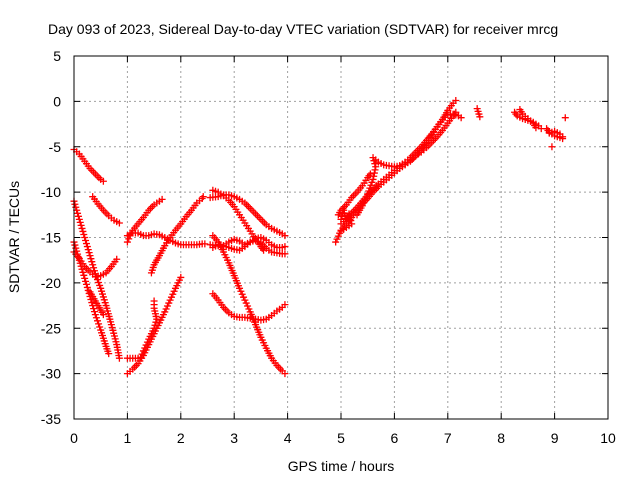 The image size is (640, 480). I want to click on y-tick-label: -35, so click(51, 419).